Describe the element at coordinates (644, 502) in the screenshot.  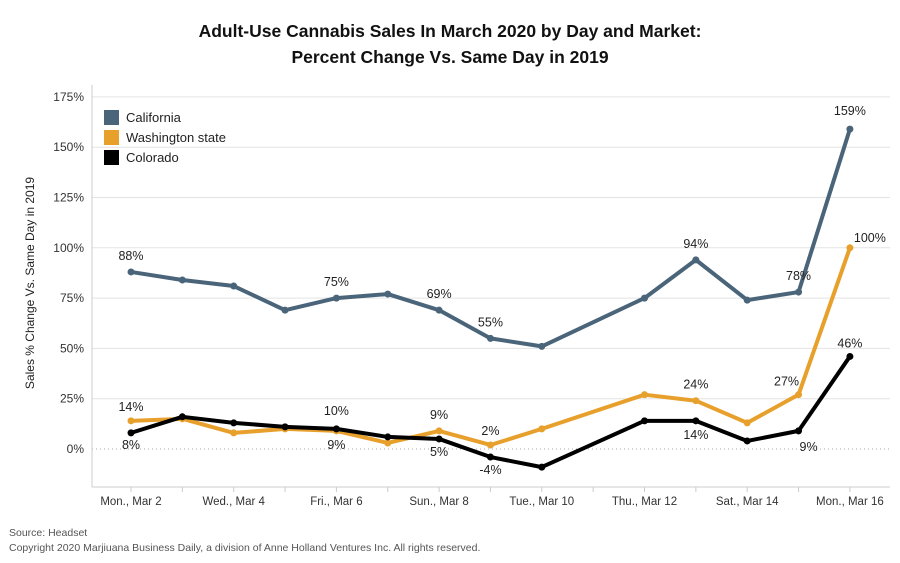
I see `x-tick-label: Thu., Mar 12` at that location.